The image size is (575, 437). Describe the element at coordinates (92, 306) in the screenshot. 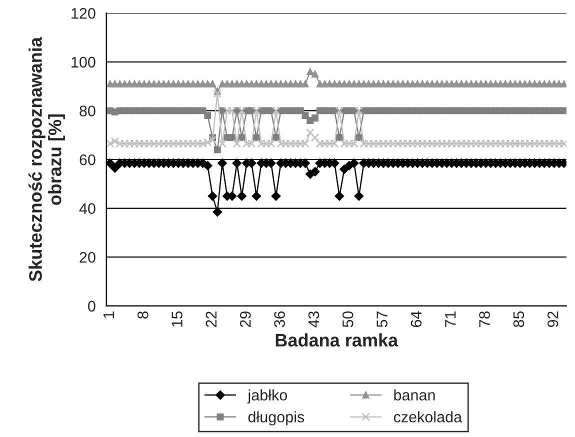

I see `y-tick-label: 0` at that location.